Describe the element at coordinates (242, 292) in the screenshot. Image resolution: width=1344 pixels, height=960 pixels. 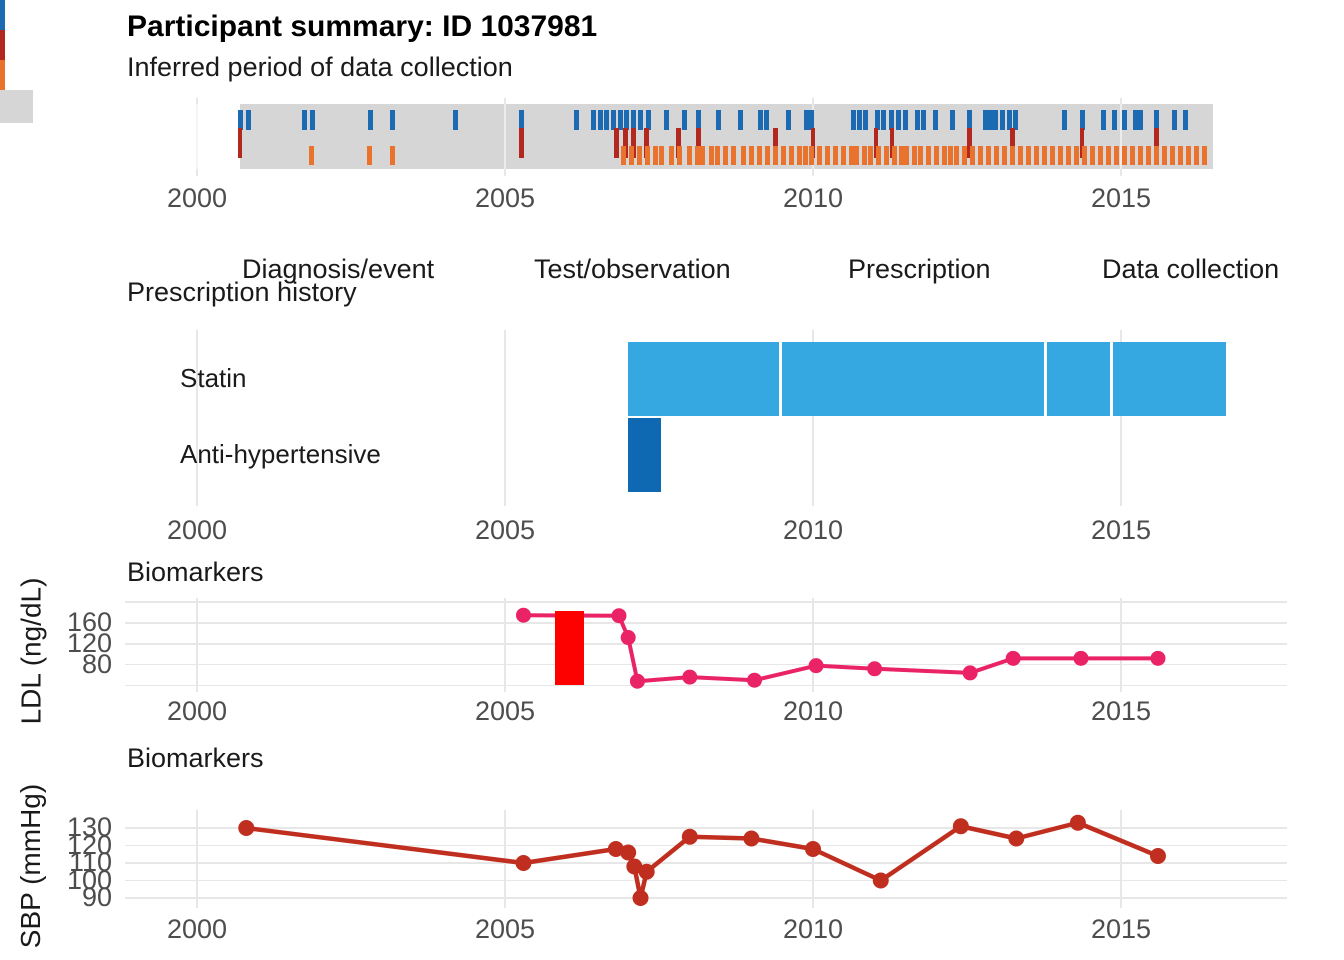
I see `prescription-section-title: Prescription history` at that location.